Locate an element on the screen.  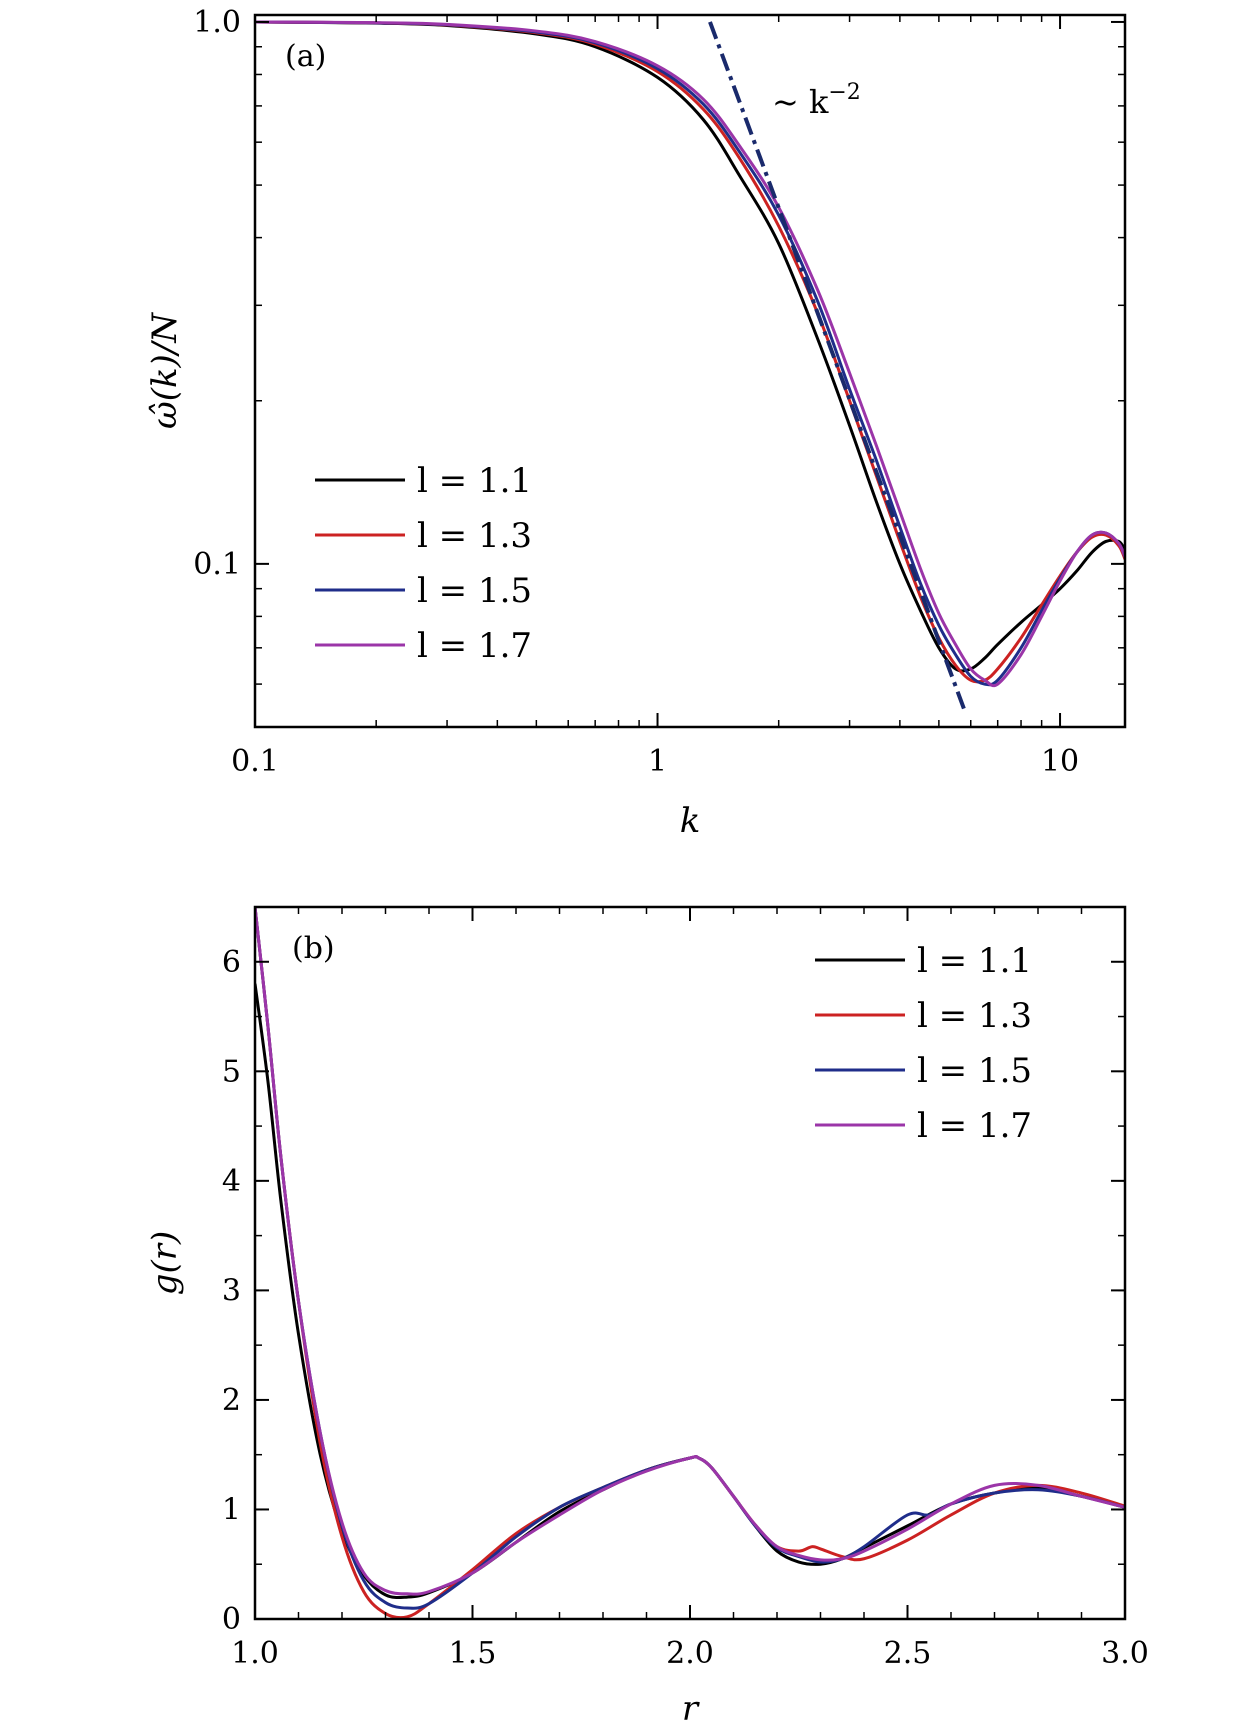
y-tick-label: 6 is located at coordinates (231, 962).